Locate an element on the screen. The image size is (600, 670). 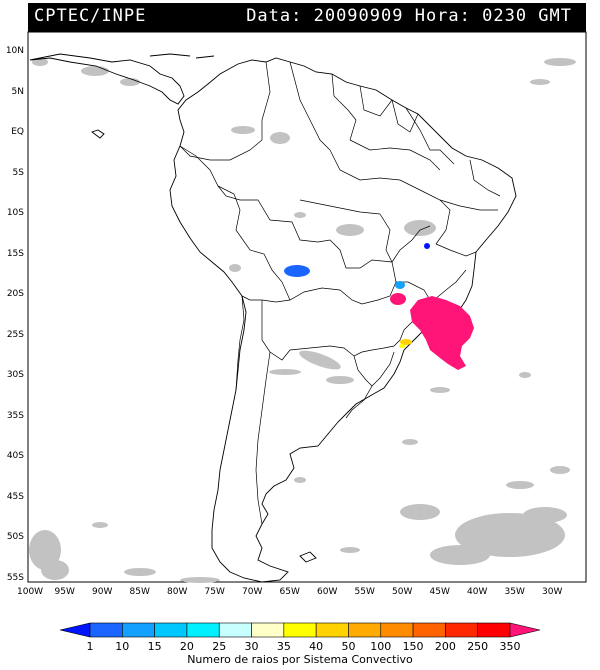
title-source: CPTEC/INPE is located at coordinates (90, 16).